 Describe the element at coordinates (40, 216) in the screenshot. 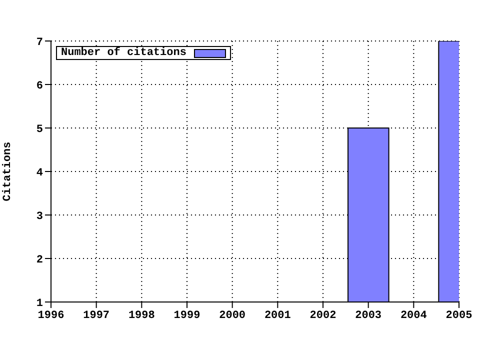

I see `y-tick-label: 3` at that location.